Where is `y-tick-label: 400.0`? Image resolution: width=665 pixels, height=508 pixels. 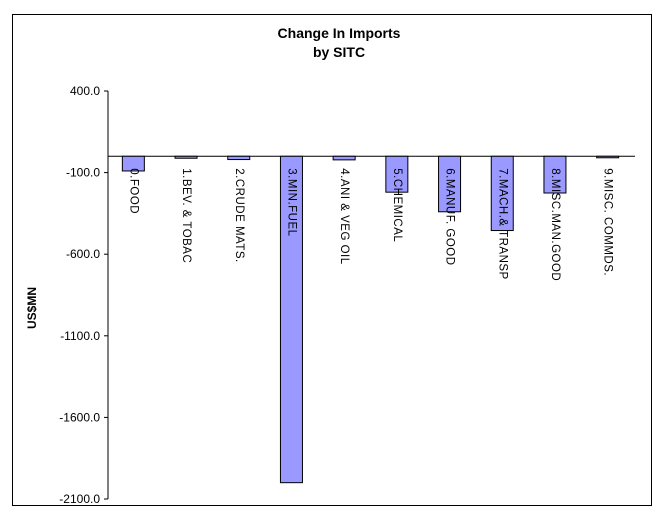
y-tick-label: 400.0 is located at coordinates (85, 91).